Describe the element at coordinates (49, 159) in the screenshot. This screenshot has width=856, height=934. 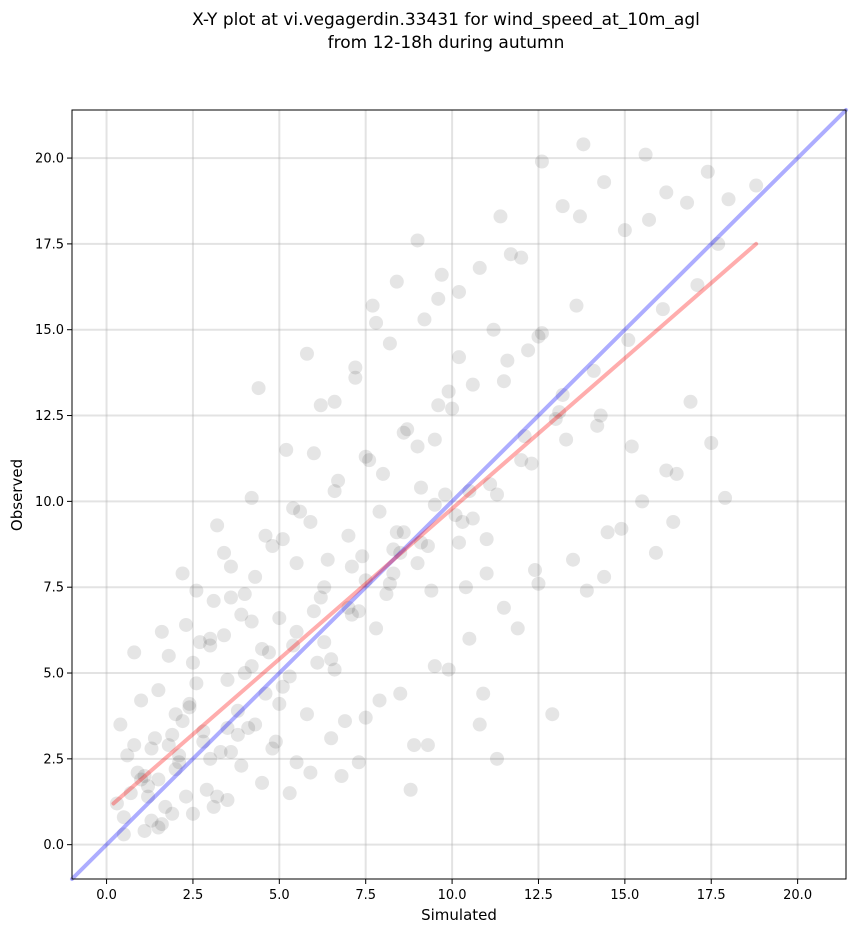
I see `y-tick-label: 20.0` at that location.